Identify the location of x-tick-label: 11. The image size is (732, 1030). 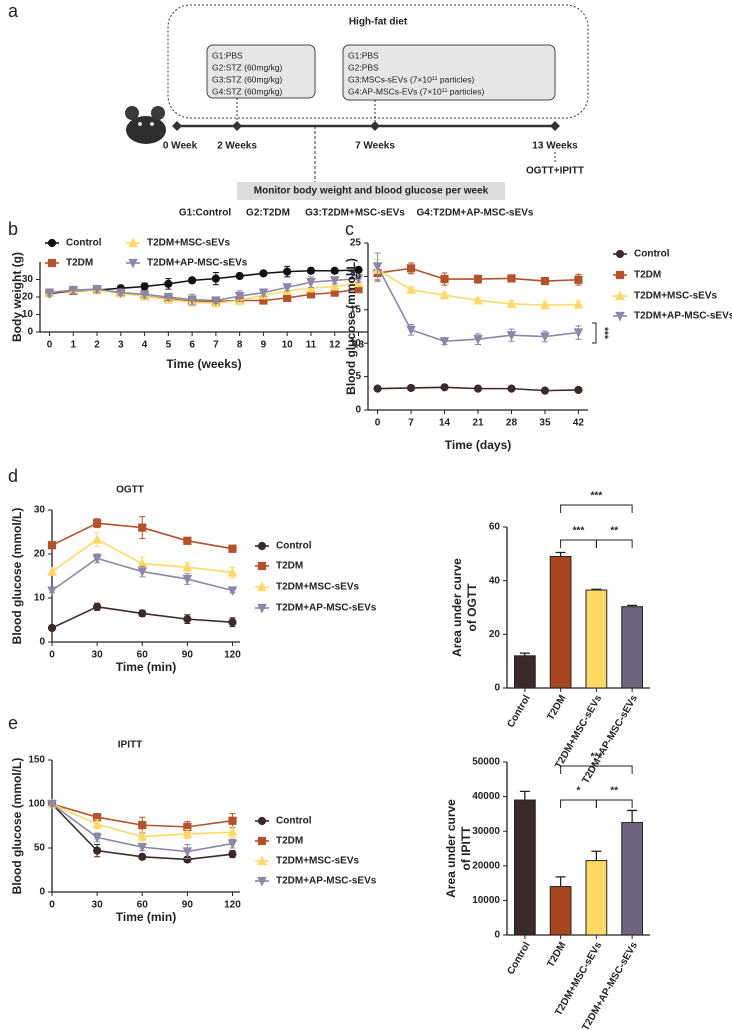
(311, 345).